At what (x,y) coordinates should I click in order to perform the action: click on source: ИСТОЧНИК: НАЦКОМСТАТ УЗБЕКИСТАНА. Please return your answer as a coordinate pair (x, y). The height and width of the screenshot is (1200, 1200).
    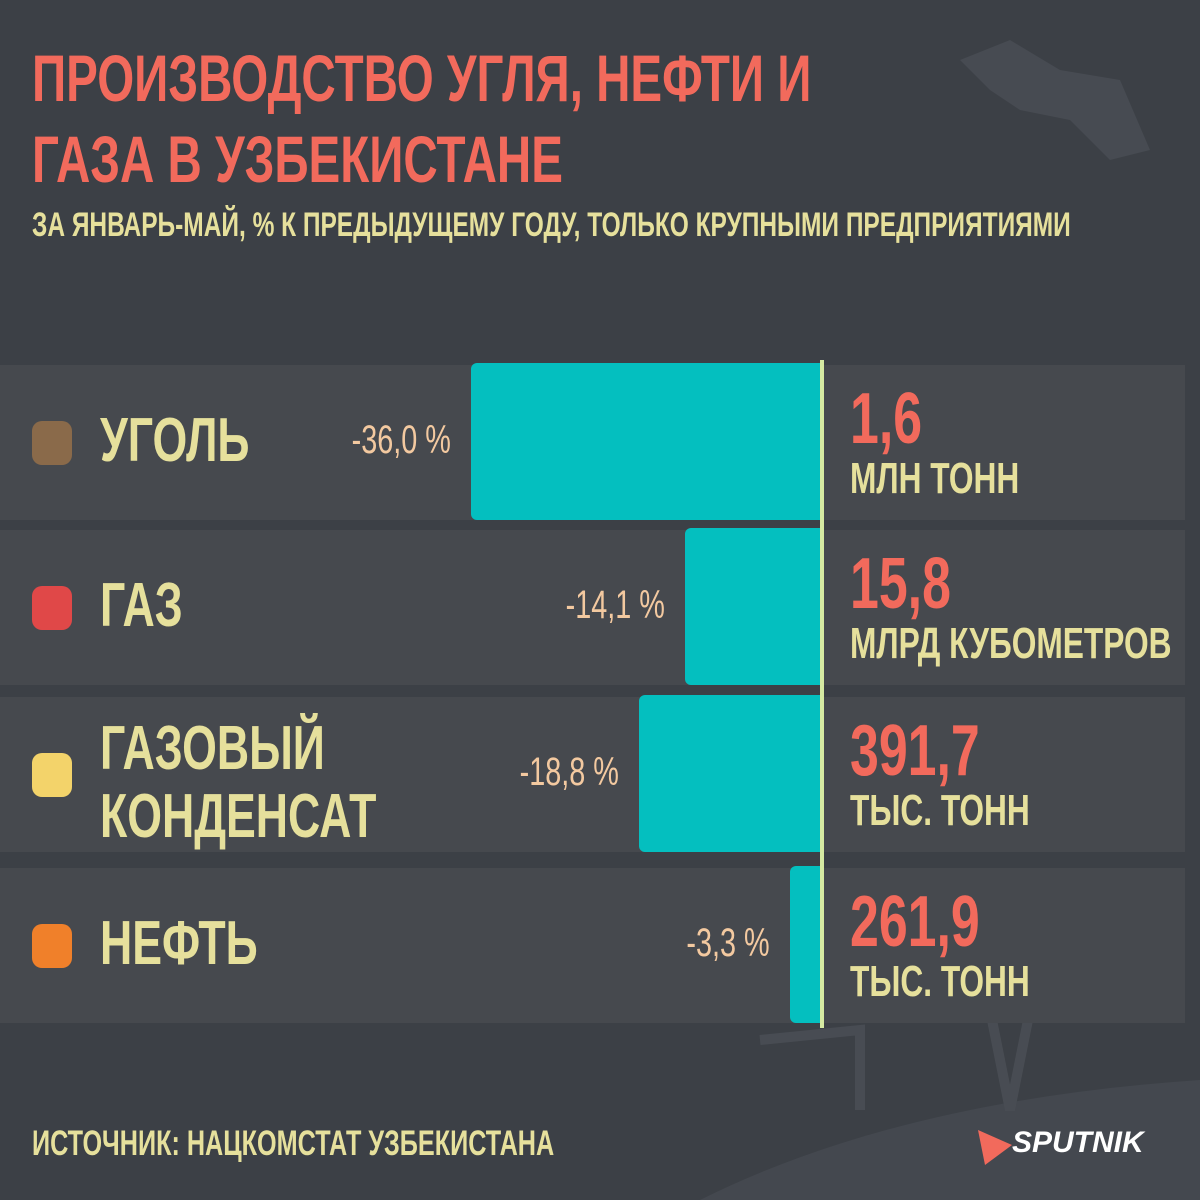
    Looking at the image, I should click on (293, 1143).